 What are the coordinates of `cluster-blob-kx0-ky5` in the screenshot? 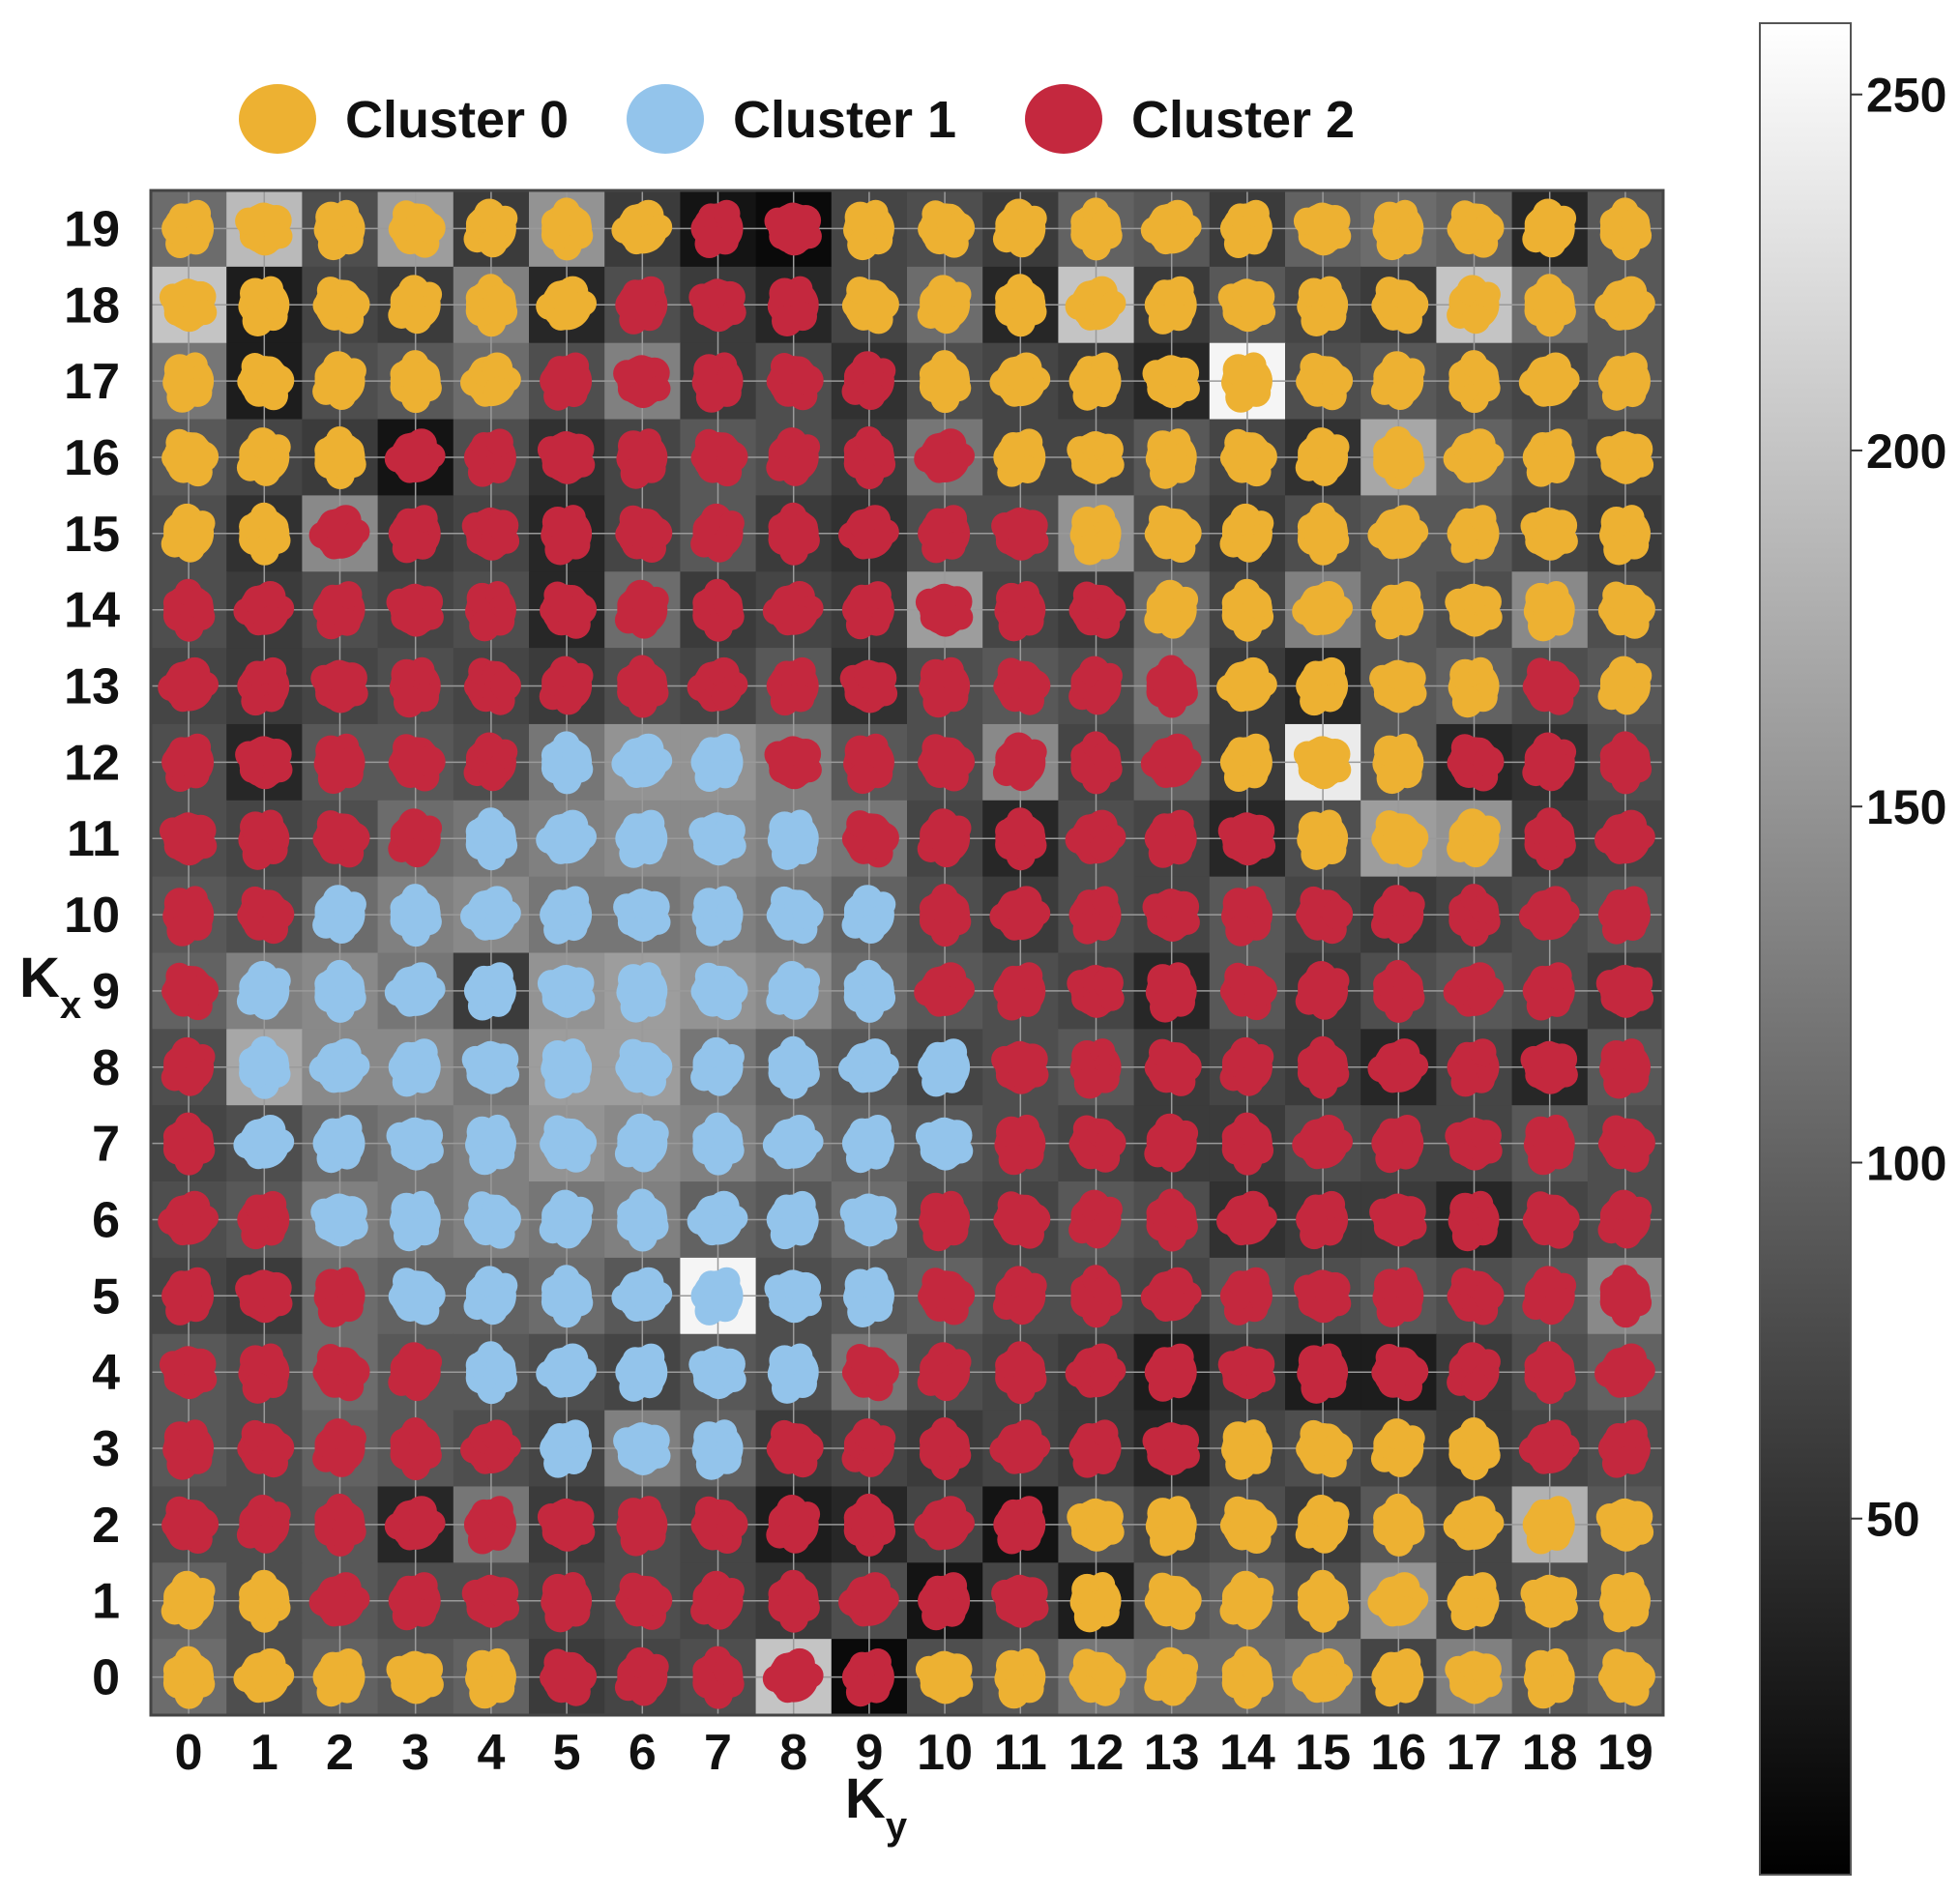 It's located at (569, 1677).